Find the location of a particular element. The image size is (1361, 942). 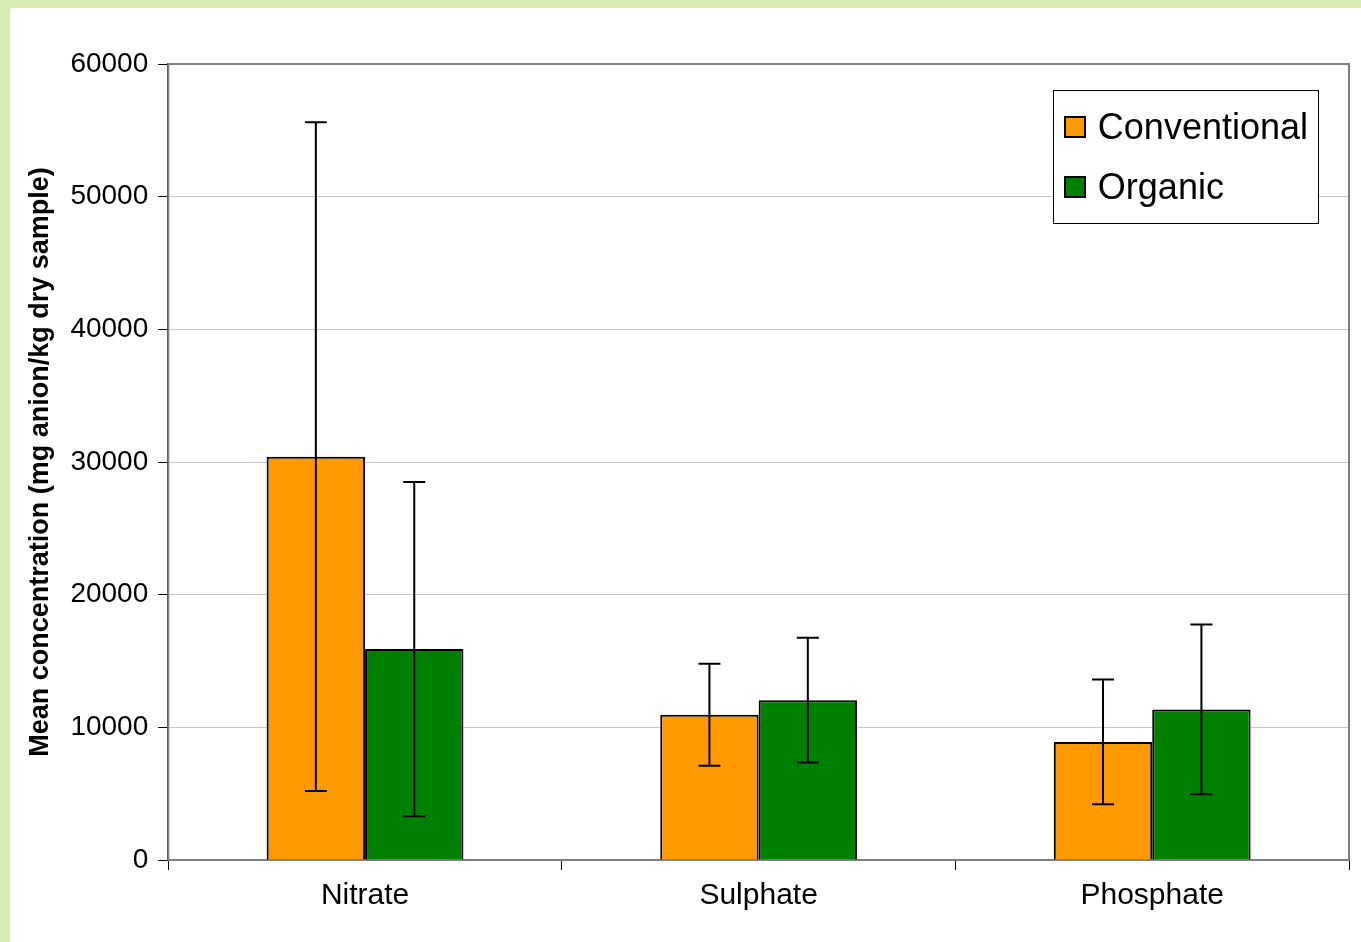

y-tick-label: 10000 is located at coordinates (109, 726).